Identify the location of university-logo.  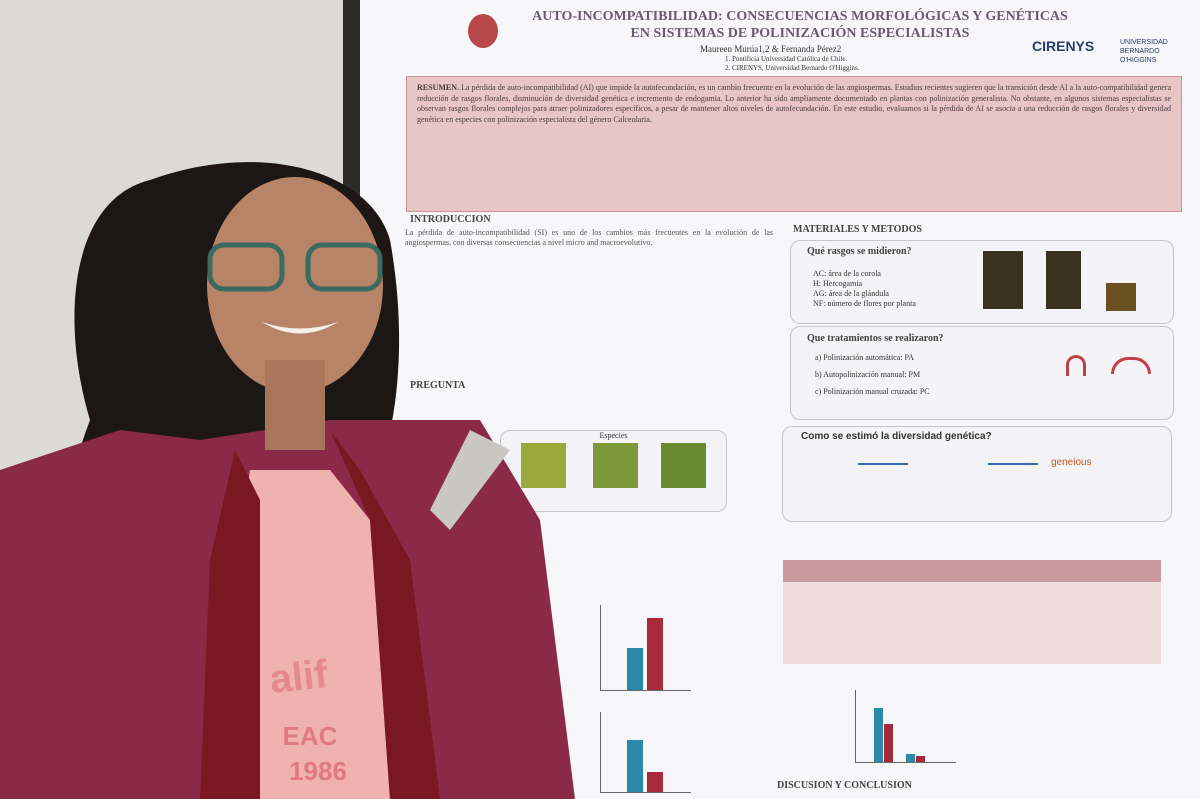
(483, 31).